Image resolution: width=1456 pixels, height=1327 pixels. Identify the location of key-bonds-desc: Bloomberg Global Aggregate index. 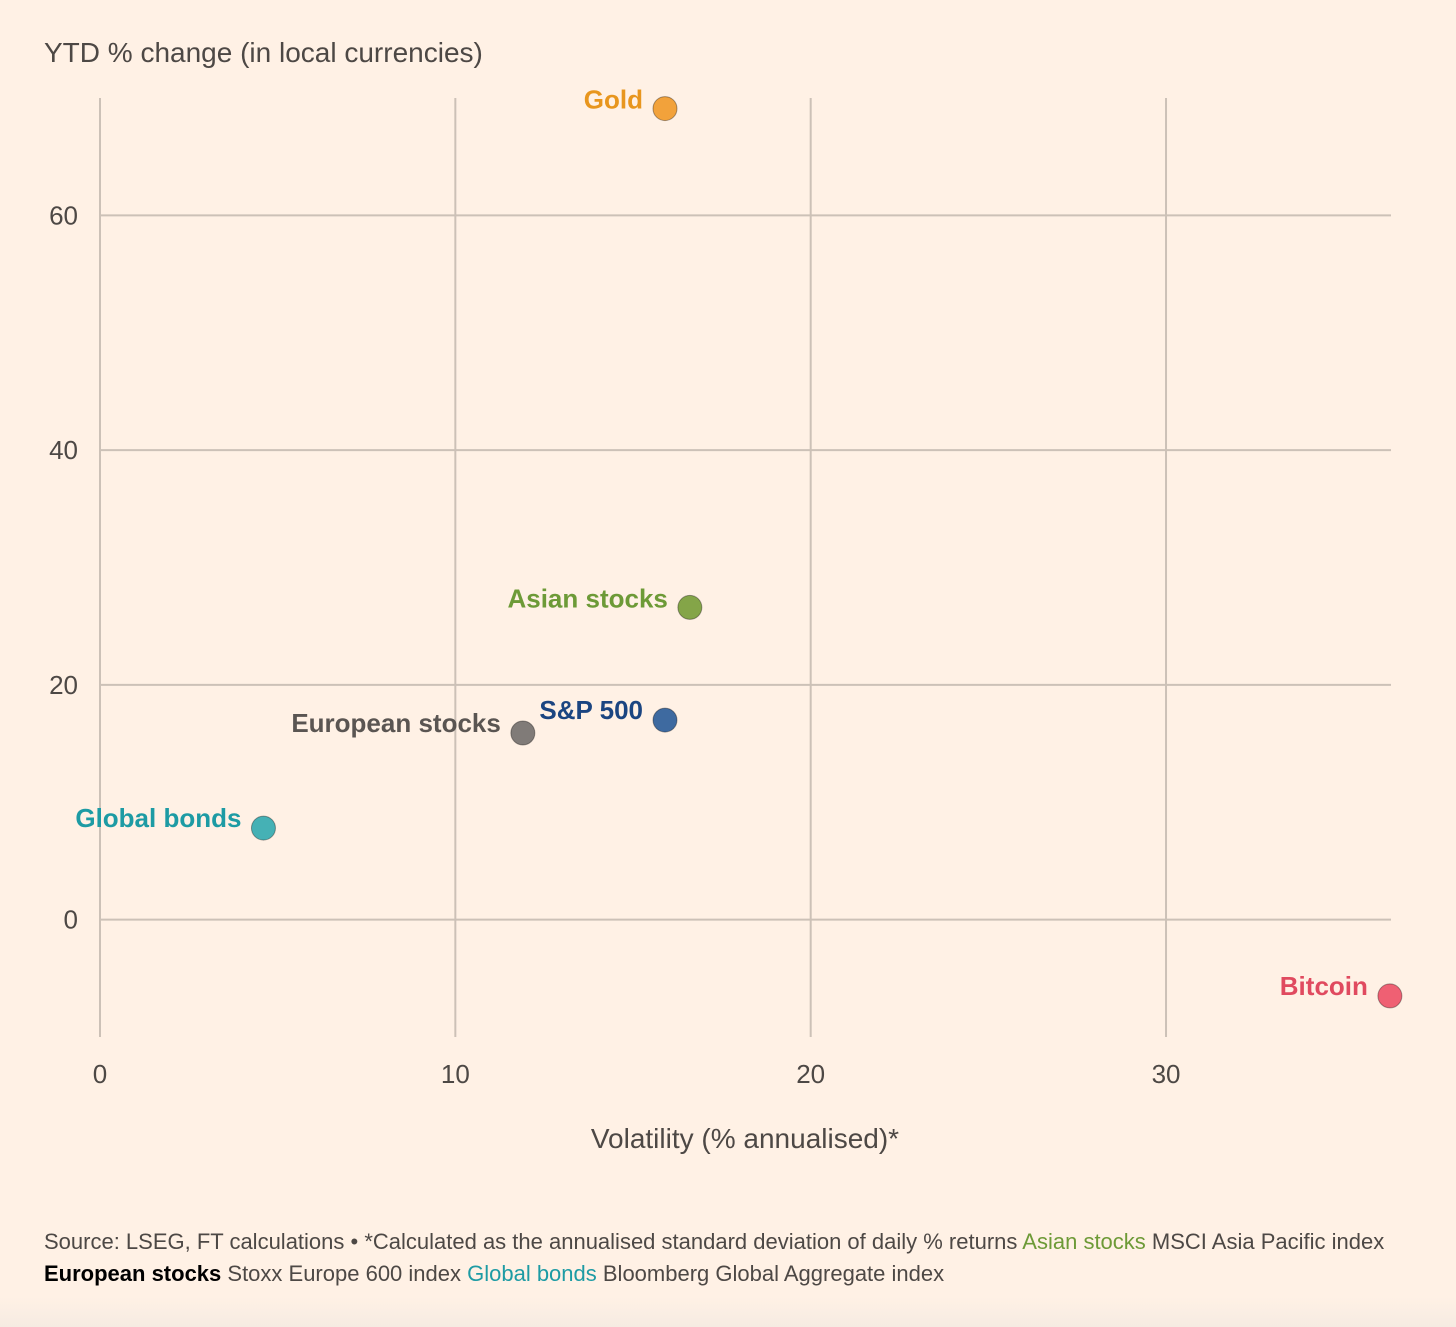
(770, 1273).